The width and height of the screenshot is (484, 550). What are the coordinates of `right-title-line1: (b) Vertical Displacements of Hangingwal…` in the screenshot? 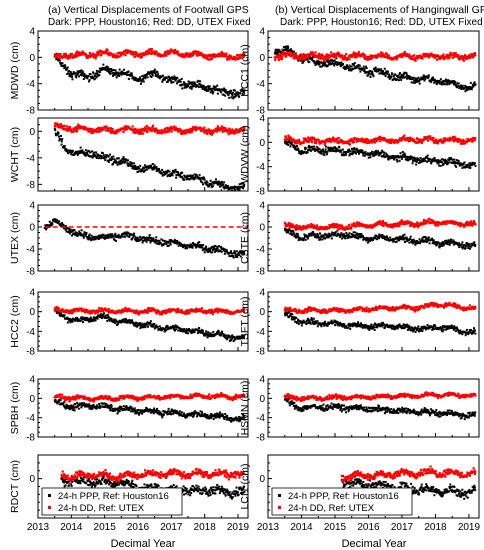 It's located at (379, 10).